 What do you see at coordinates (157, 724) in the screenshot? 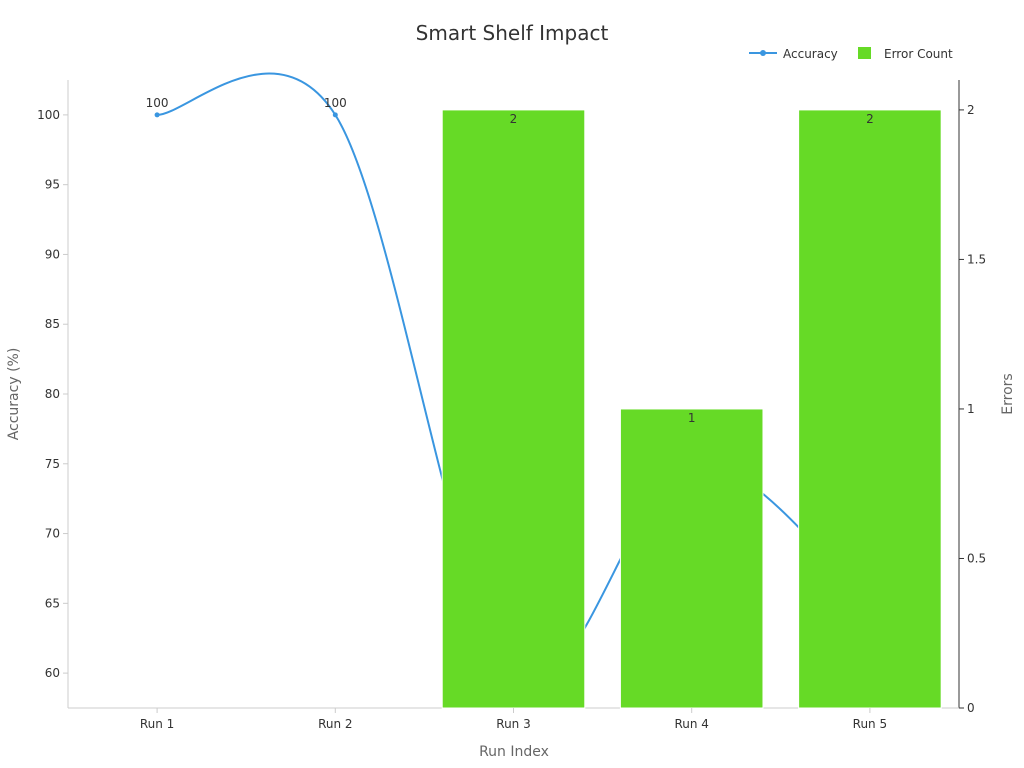
I see `x-tick-label: Run 1` at bounding box center [157, 724].